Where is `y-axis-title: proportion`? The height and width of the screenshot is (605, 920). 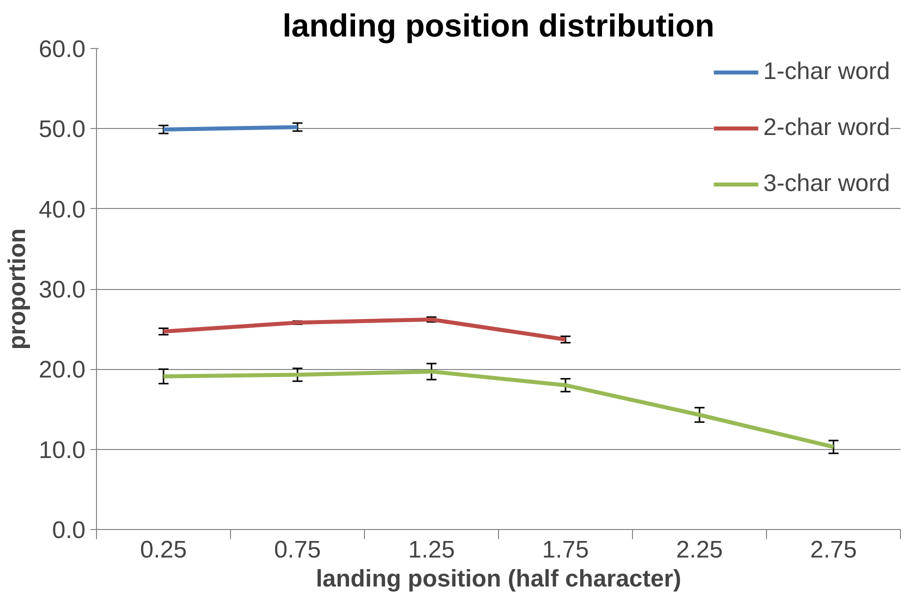
y-axis-title: proportion is located at coordinates (17, 289).